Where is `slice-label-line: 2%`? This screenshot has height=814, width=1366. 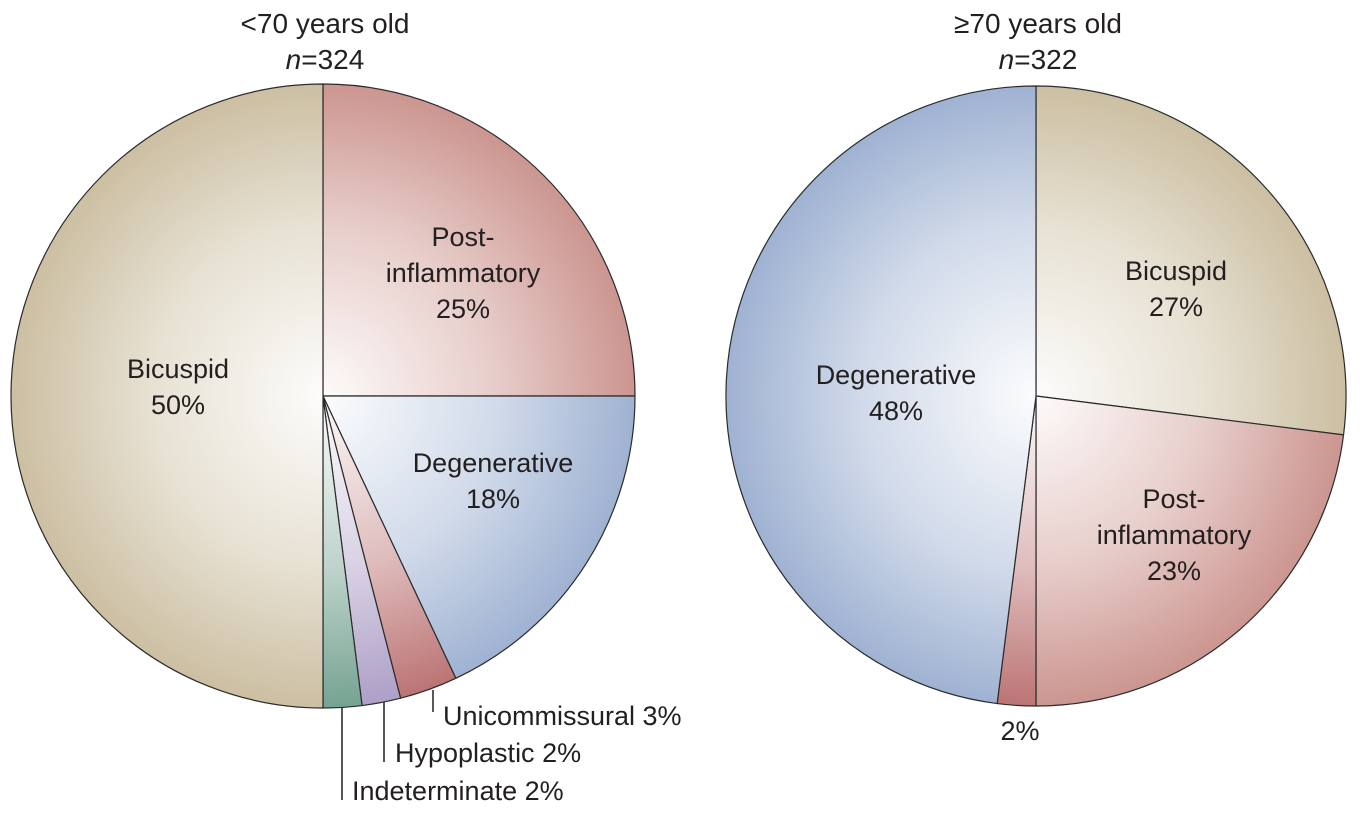
slice-label-line: 2% is located at coordinates (1019, 731).